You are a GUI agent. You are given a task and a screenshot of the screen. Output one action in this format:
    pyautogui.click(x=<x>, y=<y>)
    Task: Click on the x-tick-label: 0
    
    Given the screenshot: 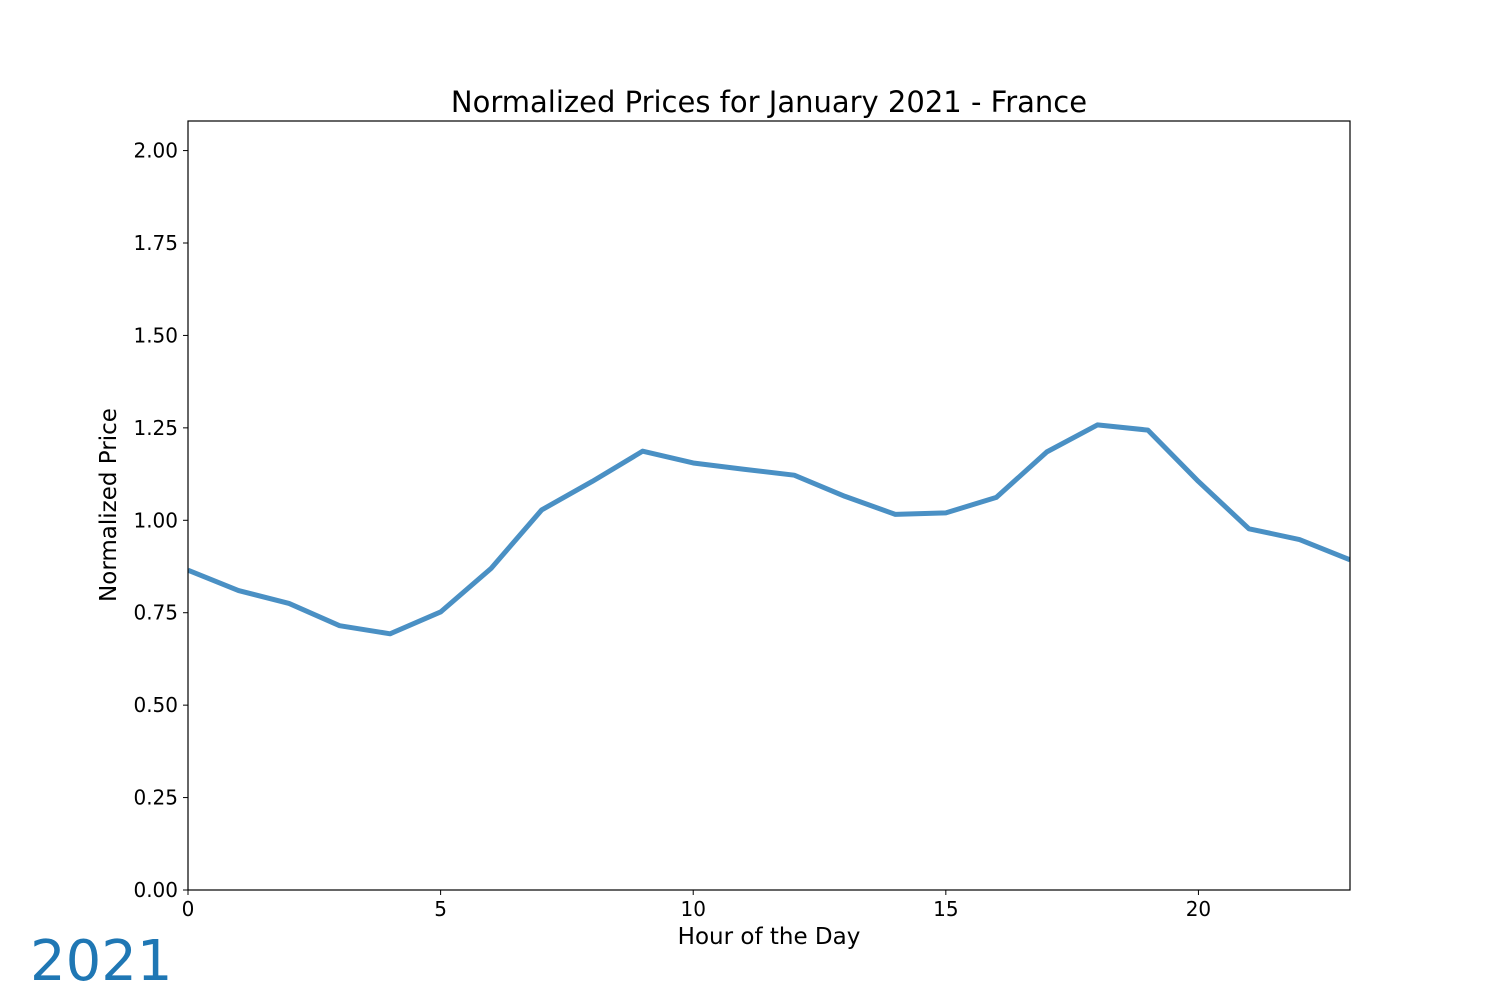 What is the action you would take?
    pyautogui.click(x=188, y=909)
    